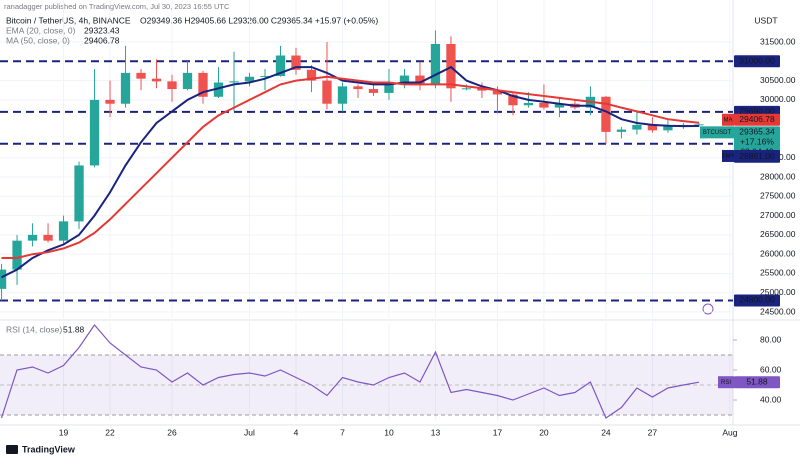  I want to click on y-tick-label: 26000.00, so click(778, 253).